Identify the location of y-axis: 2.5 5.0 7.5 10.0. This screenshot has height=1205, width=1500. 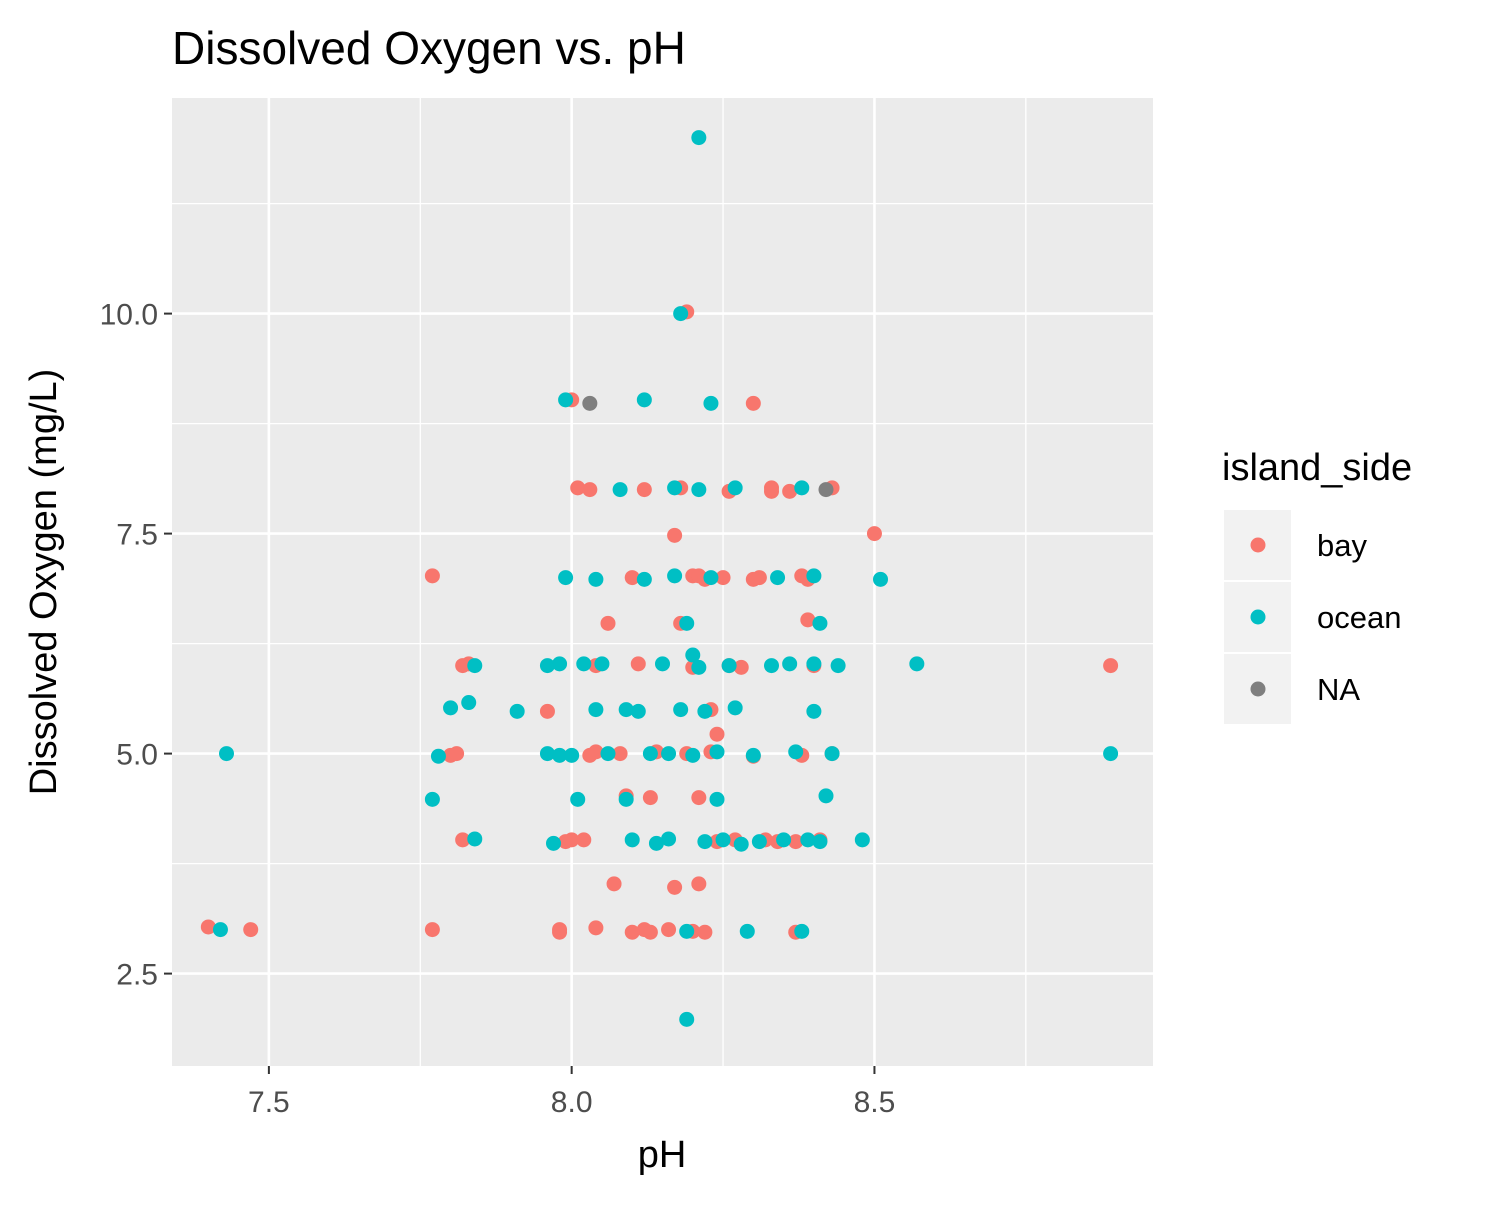
(136, 645).